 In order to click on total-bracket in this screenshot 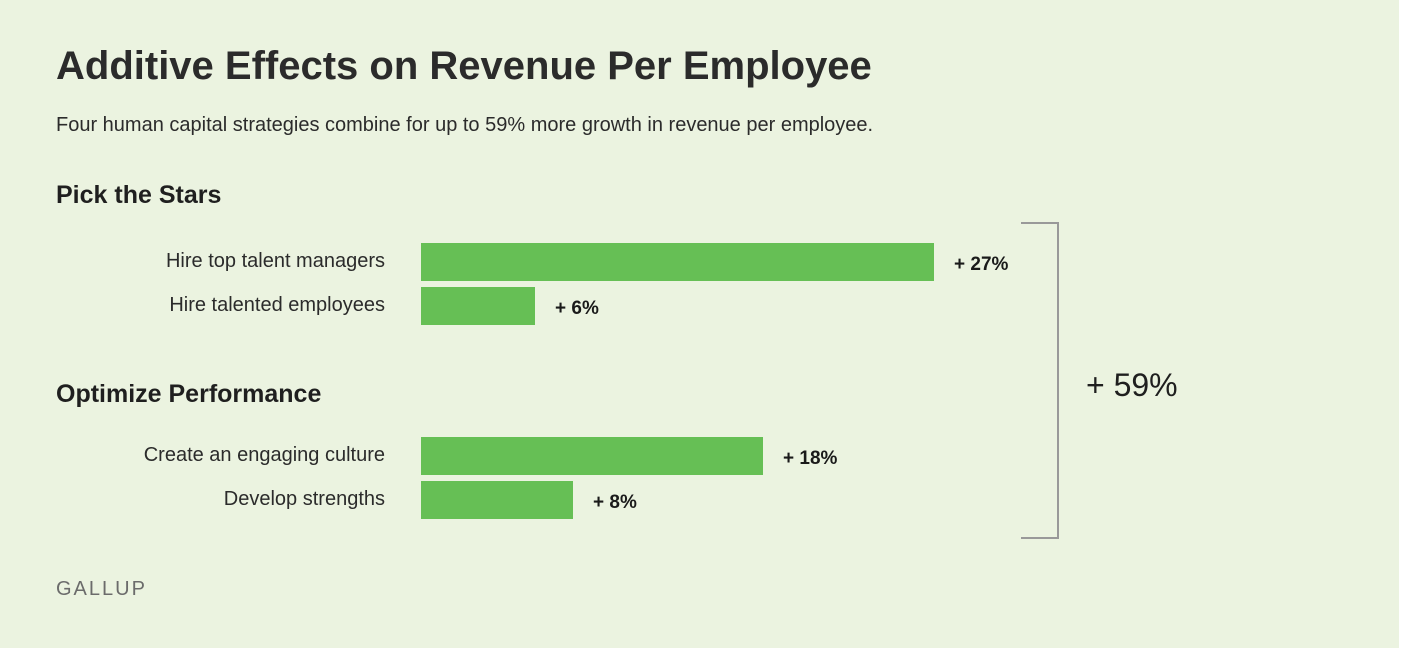, I will do `click(1040, 380)`.